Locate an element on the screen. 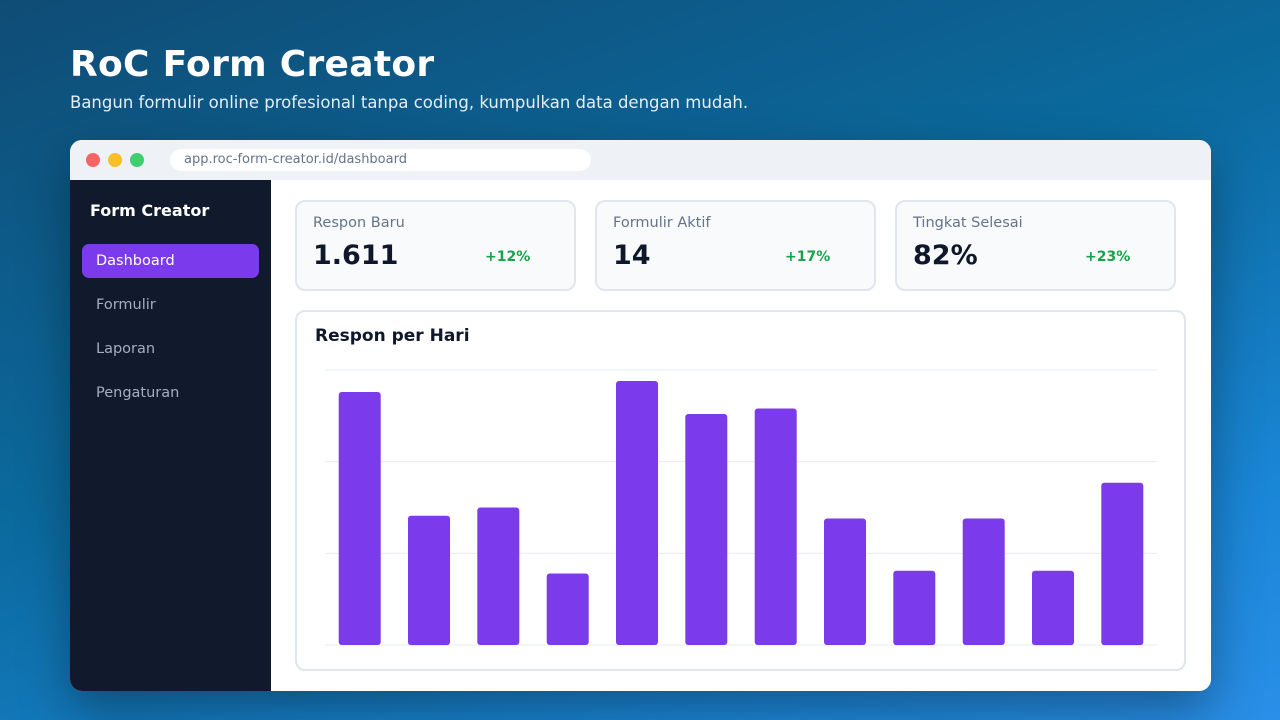 The width and height of the screenshot is (1280, 720). stat-value: 1.611 is located at coordinates (356, 255).